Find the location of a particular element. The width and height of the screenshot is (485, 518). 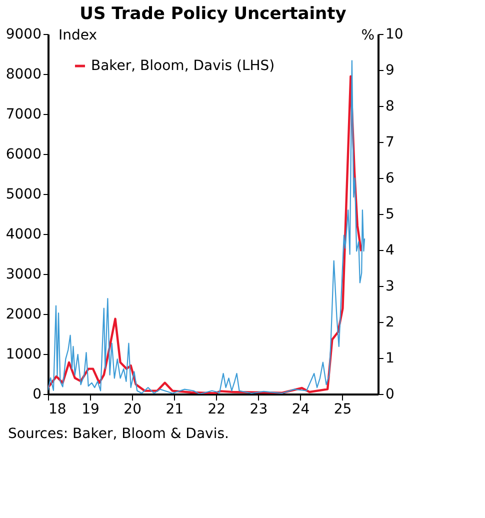

y-tick-label: 0 is located at coordinates (37, 394).